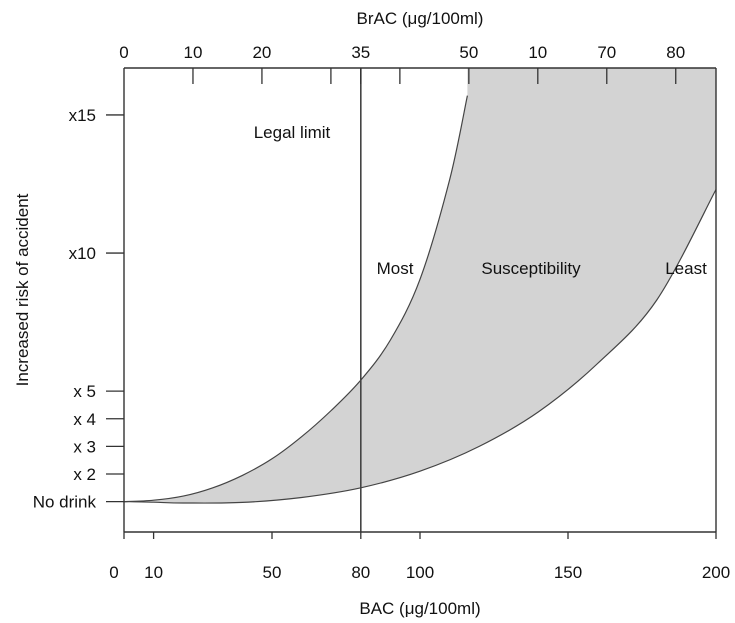  I want to click on x-tick-label: 10, so click(153, 572).